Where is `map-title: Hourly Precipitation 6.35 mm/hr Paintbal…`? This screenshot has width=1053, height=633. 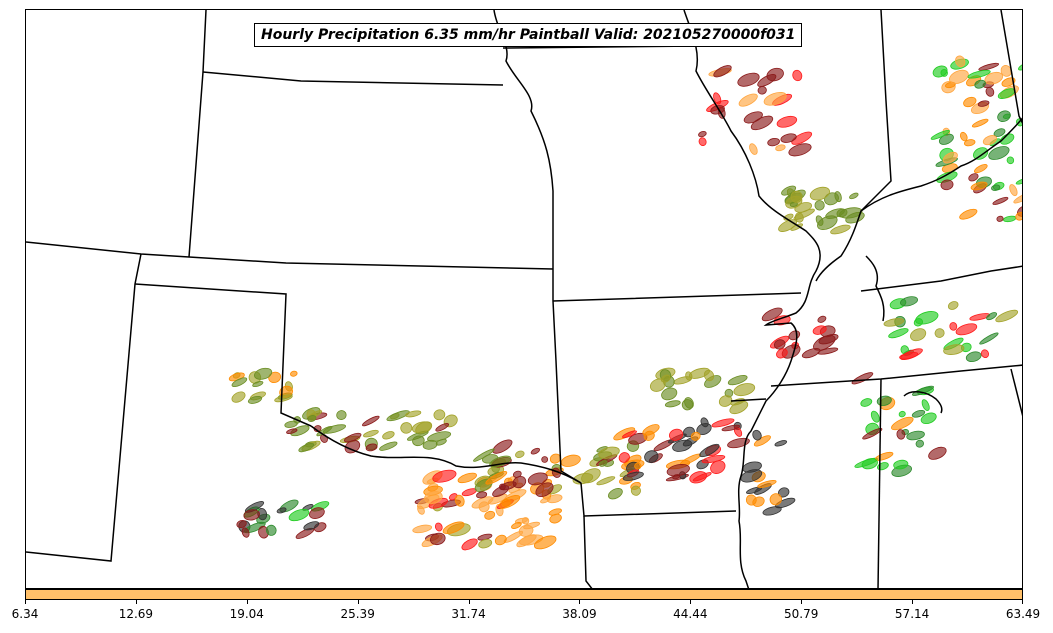 map-title: Hourly Precipitation 6.35 mm/hr Paintbal… is located at coordinates (528, 35).